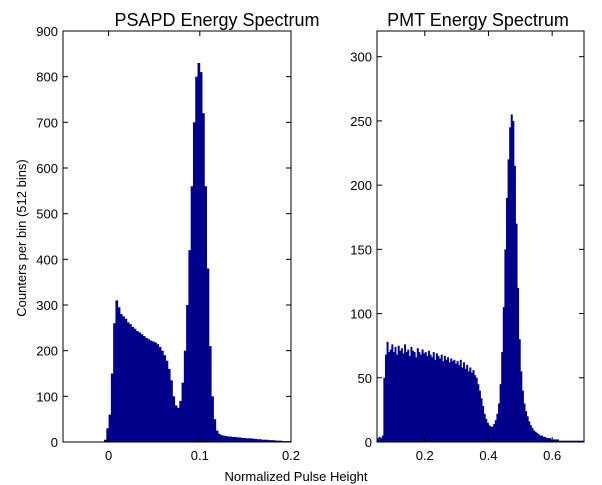  What do you see at coordinates (108, 455) in the screenshot?
I see `psapd-xtick-label: 0` at bounding box center [108, 455].